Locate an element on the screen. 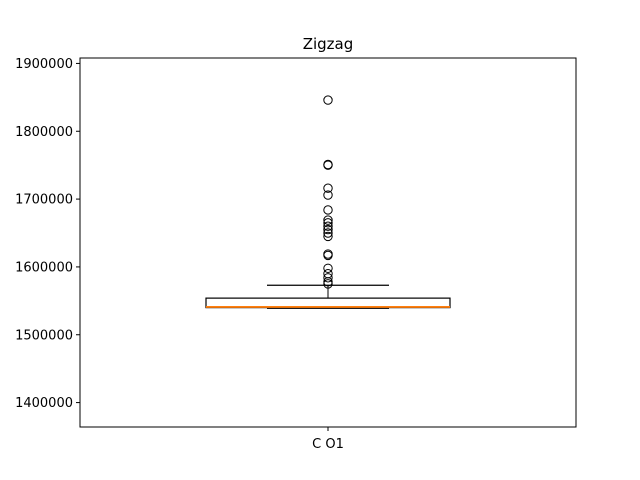  y-tick-label: 1400000 is located at coordinates (44, 403).